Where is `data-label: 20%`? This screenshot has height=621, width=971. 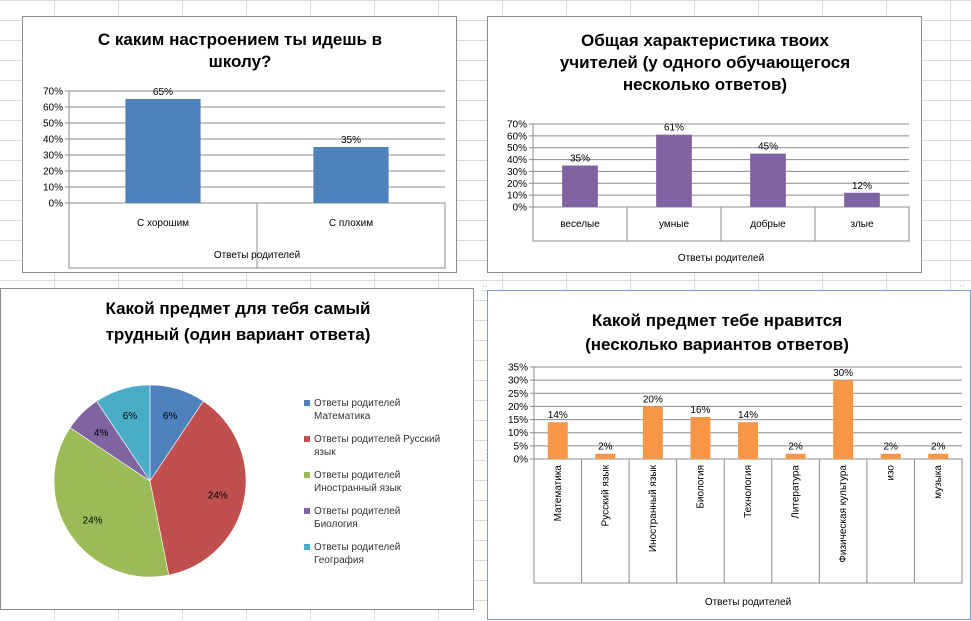 data-label: 20% is located at coordinates (653, 399).